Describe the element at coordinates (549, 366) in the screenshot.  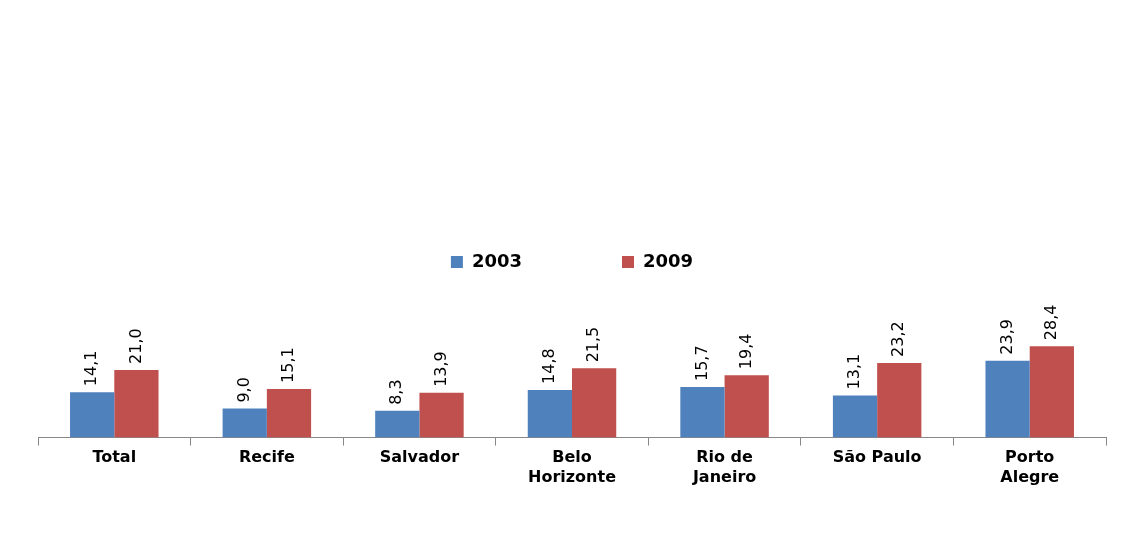
I see `data-label: 14,8` at that location.